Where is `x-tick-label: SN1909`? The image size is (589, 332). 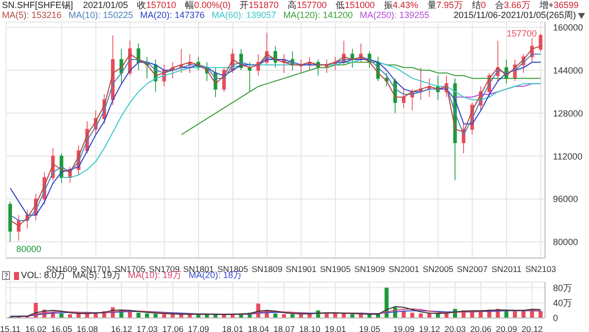
x-tick-label: SN1909 is located at coordinates (370, 269).